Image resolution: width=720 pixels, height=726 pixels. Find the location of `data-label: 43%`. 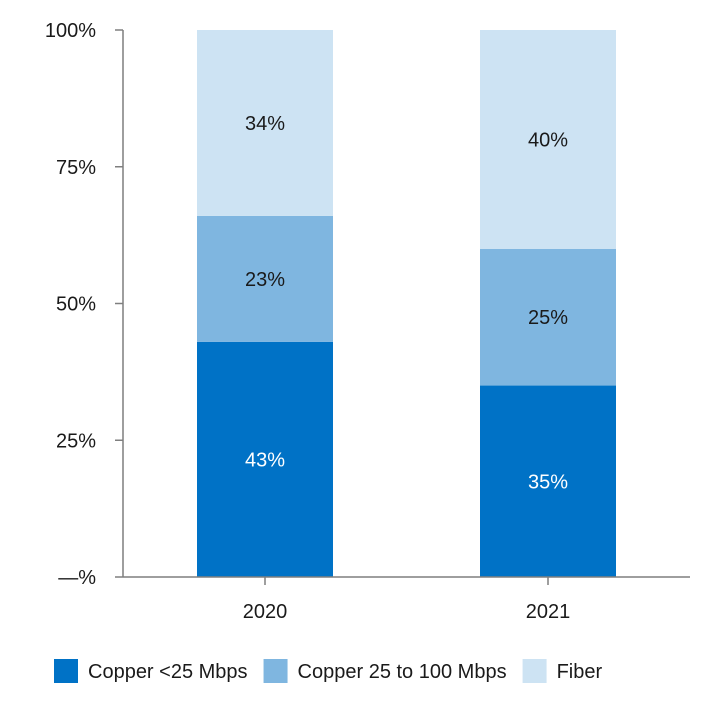

data-label: 43% is located at coordinates (265, 460).